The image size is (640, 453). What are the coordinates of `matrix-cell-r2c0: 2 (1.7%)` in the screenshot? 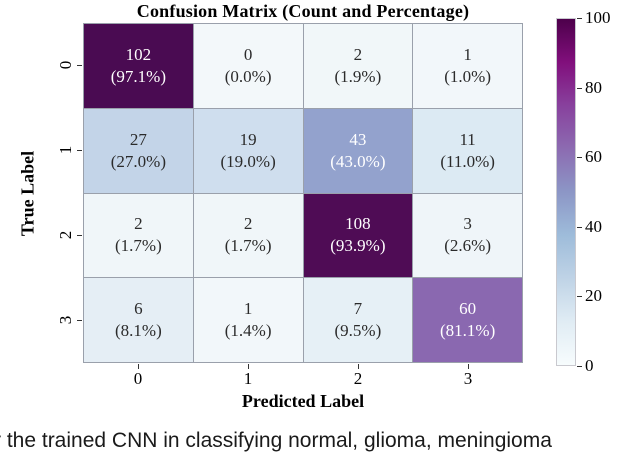 It's located at (138, 235).